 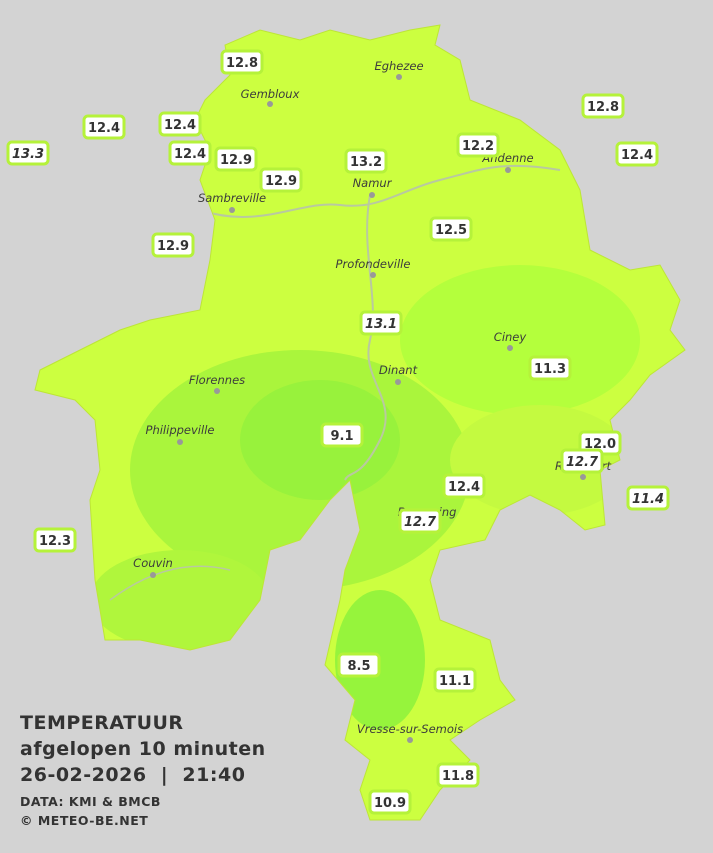 I want to click on city-label: Profondeville, so click(x=373, y=264).